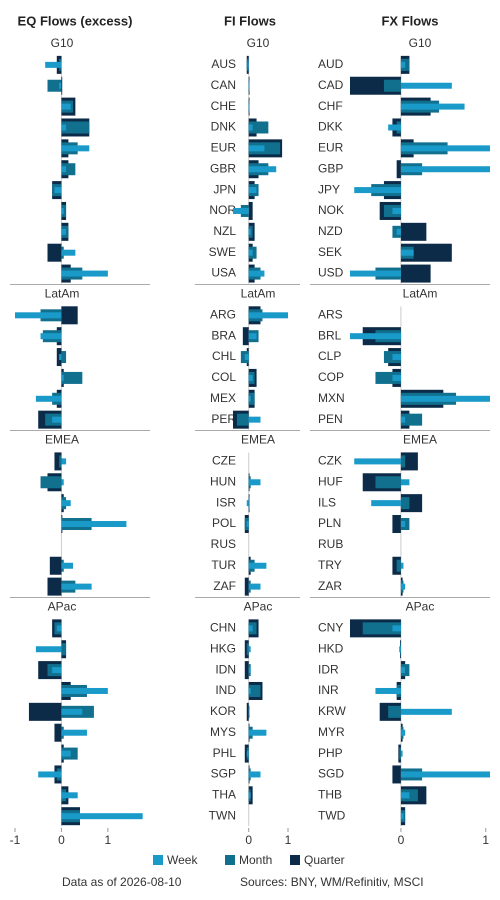 Image resolution: width=500 pixels, height=900 pixels. I want to click on category-label: KOR, so click(223, 711).